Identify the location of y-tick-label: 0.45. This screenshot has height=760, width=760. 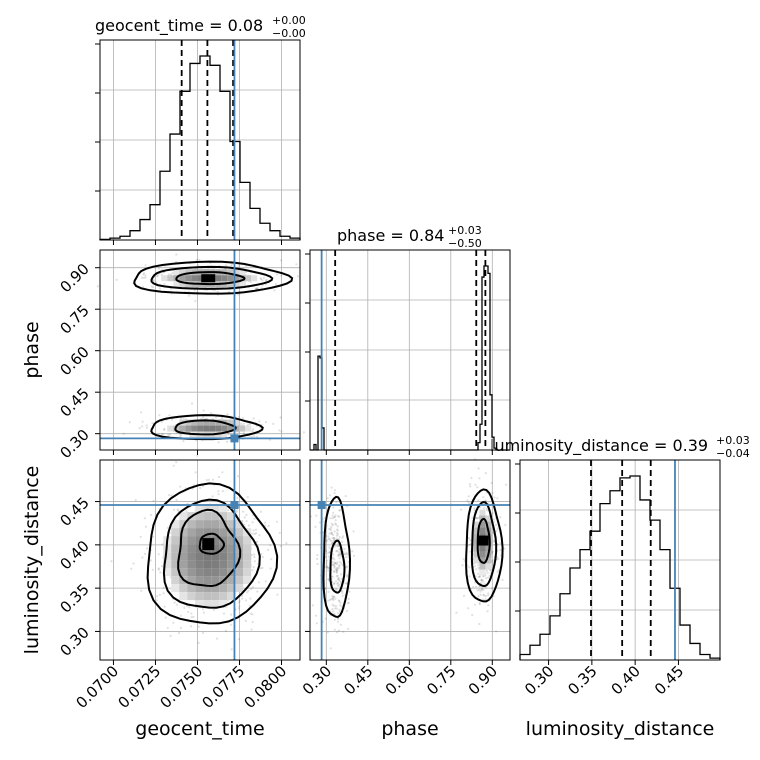
(74, 512).